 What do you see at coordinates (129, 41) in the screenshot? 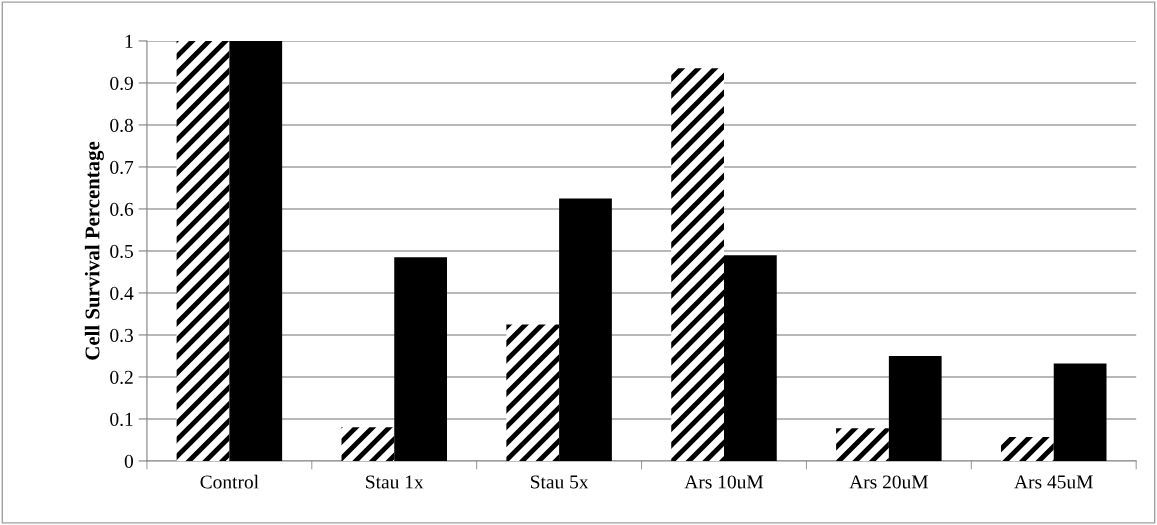
I see `y-tick-label: 1` at bounding box center [129, 41].